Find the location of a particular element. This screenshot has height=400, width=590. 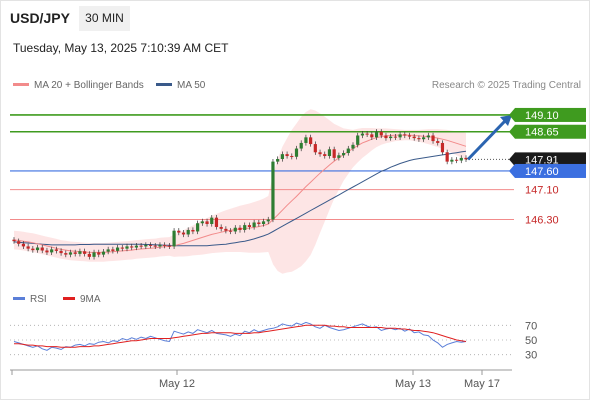

price-label-bg is located at coordinates (550, 170).